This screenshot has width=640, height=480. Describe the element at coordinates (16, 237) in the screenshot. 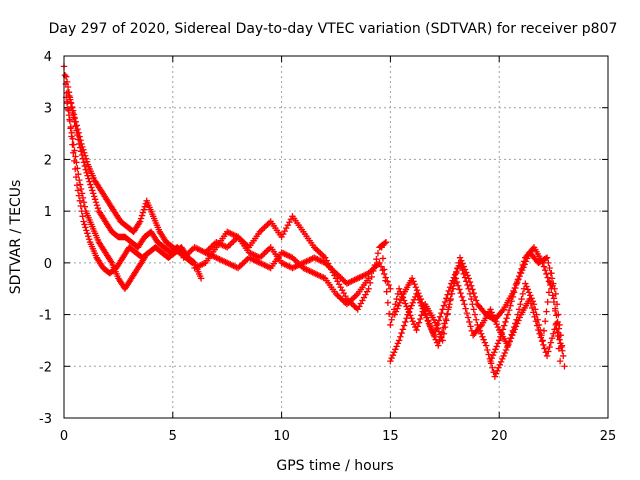

I see `y-axis-title: SDTVAR / TECUs` at that location.